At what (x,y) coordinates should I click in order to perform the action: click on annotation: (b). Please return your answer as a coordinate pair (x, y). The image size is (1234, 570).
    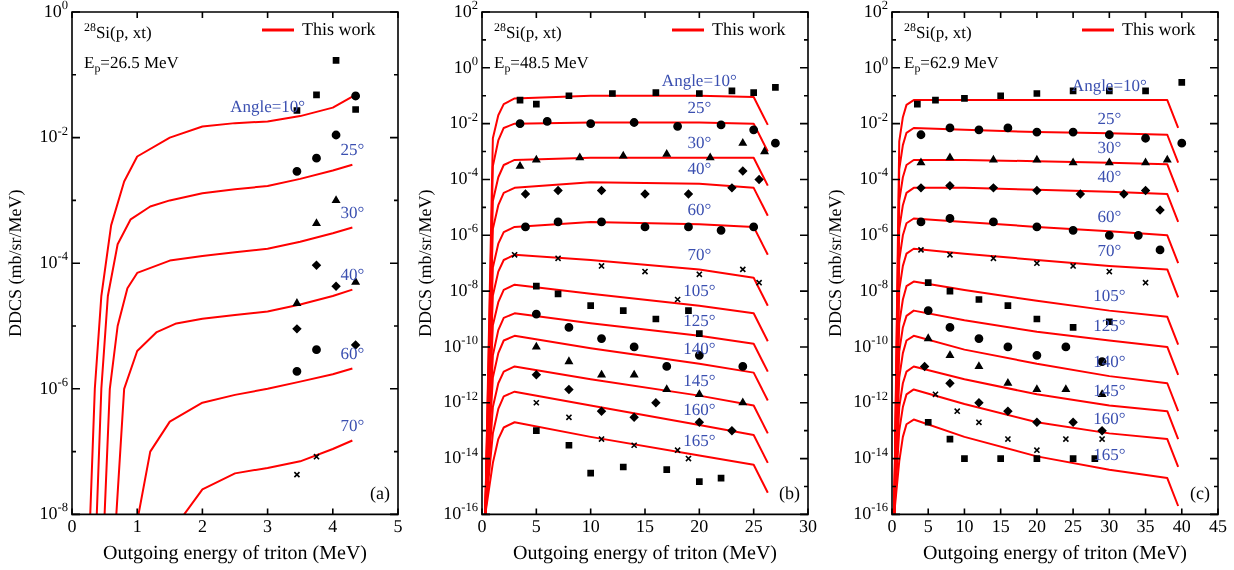
    Looking at the image, I should click on (790, 493).